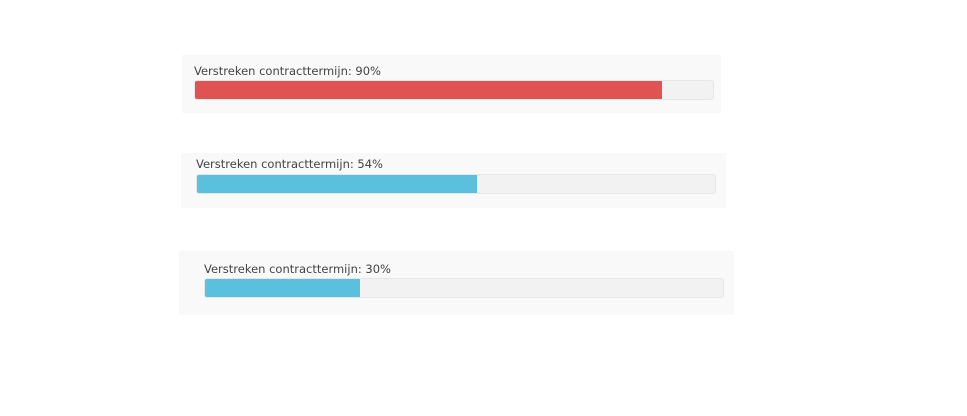  I want to click on contract-progress-panel: Verstreken contracttermijn: 54%, so click(453, 180).